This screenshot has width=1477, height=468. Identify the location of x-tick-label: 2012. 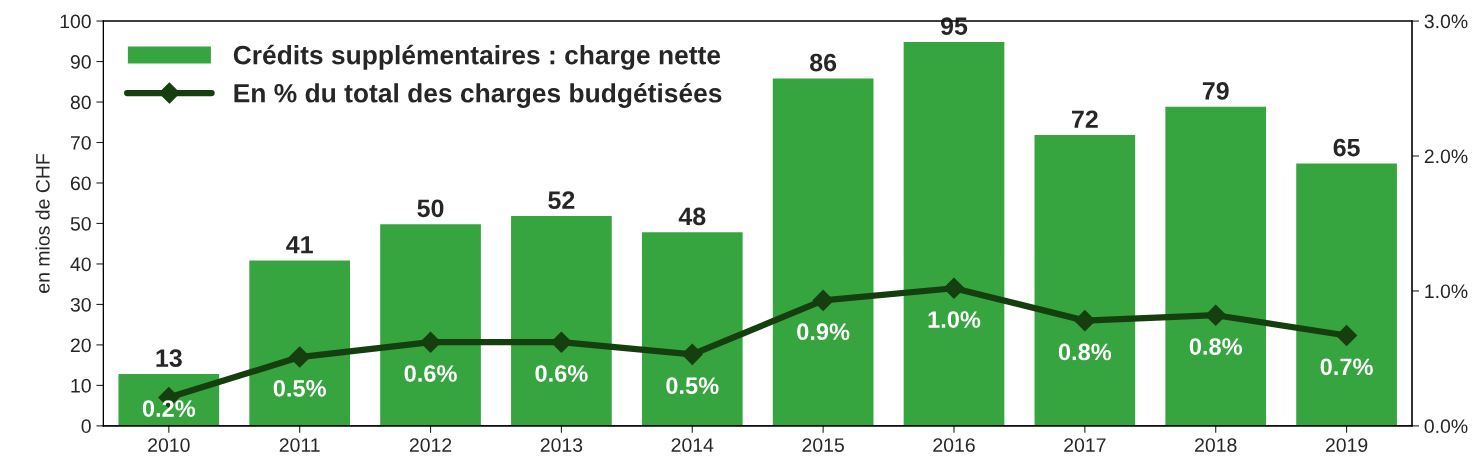
(430, 445).